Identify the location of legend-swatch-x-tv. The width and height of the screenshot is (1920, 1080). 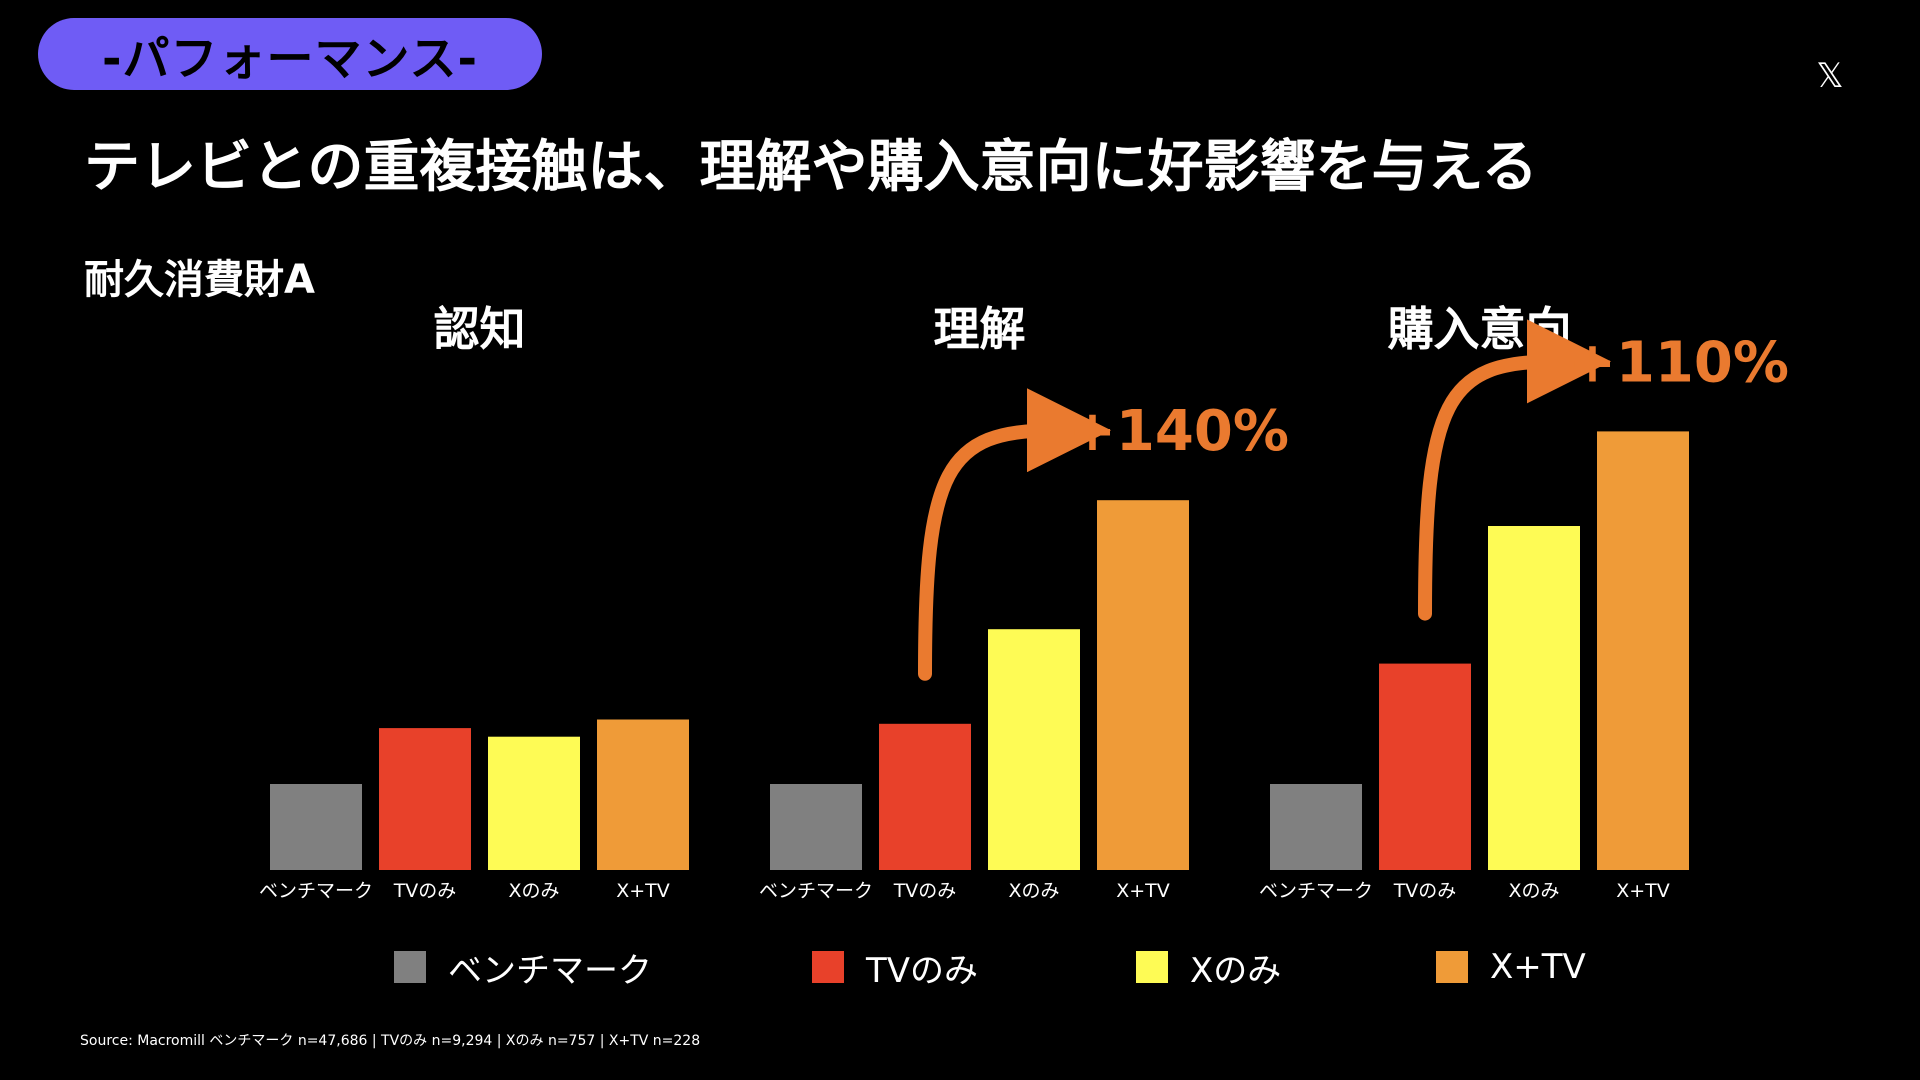
(1452, 967).